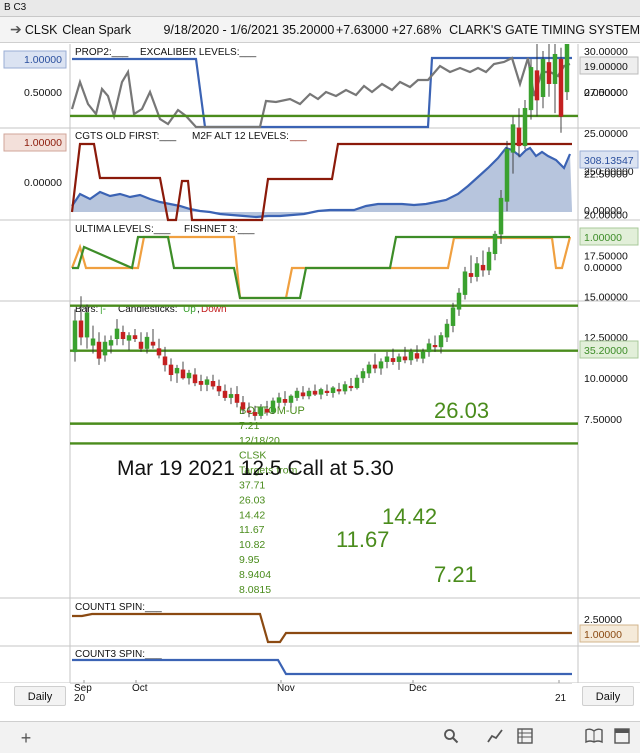 This screenshot has width=640, height=753. Describe the element at coordinates (123, 229) in the screenshot. I see `p3-legend-ultima: ULTIMA LEVELS:___` at that location.